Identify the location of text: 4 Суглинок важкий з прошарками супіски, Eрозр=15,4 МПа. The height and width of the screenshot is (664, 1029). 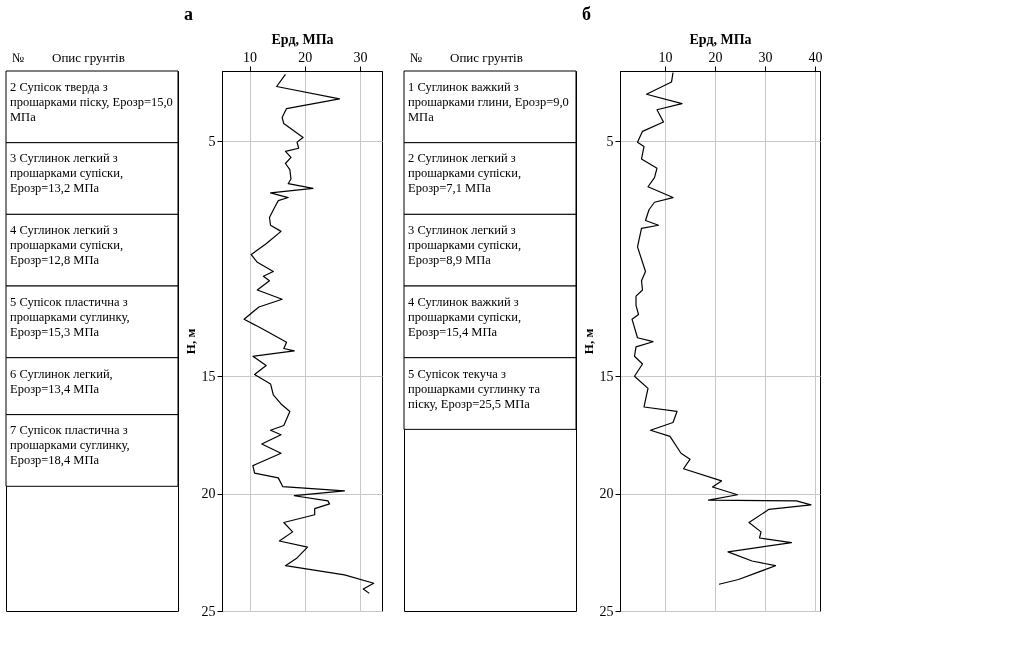
(465, 316).